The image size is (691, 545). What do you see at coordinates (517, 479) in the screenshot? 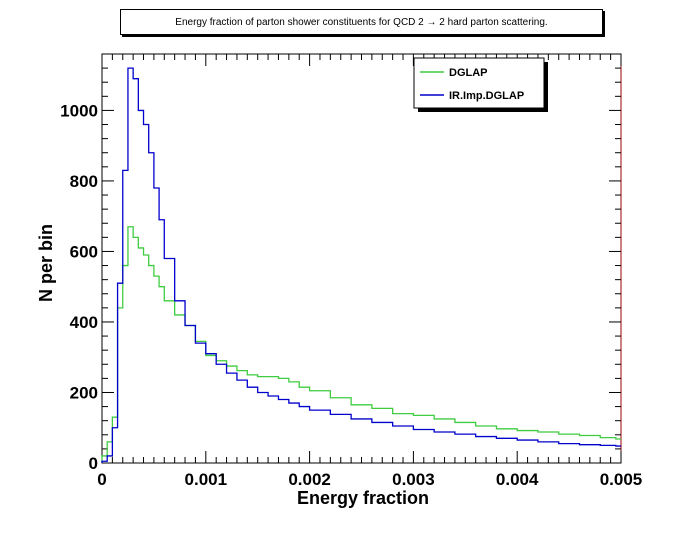
I see `x-tick-label: 0.004` at bounding box center [517, 479].